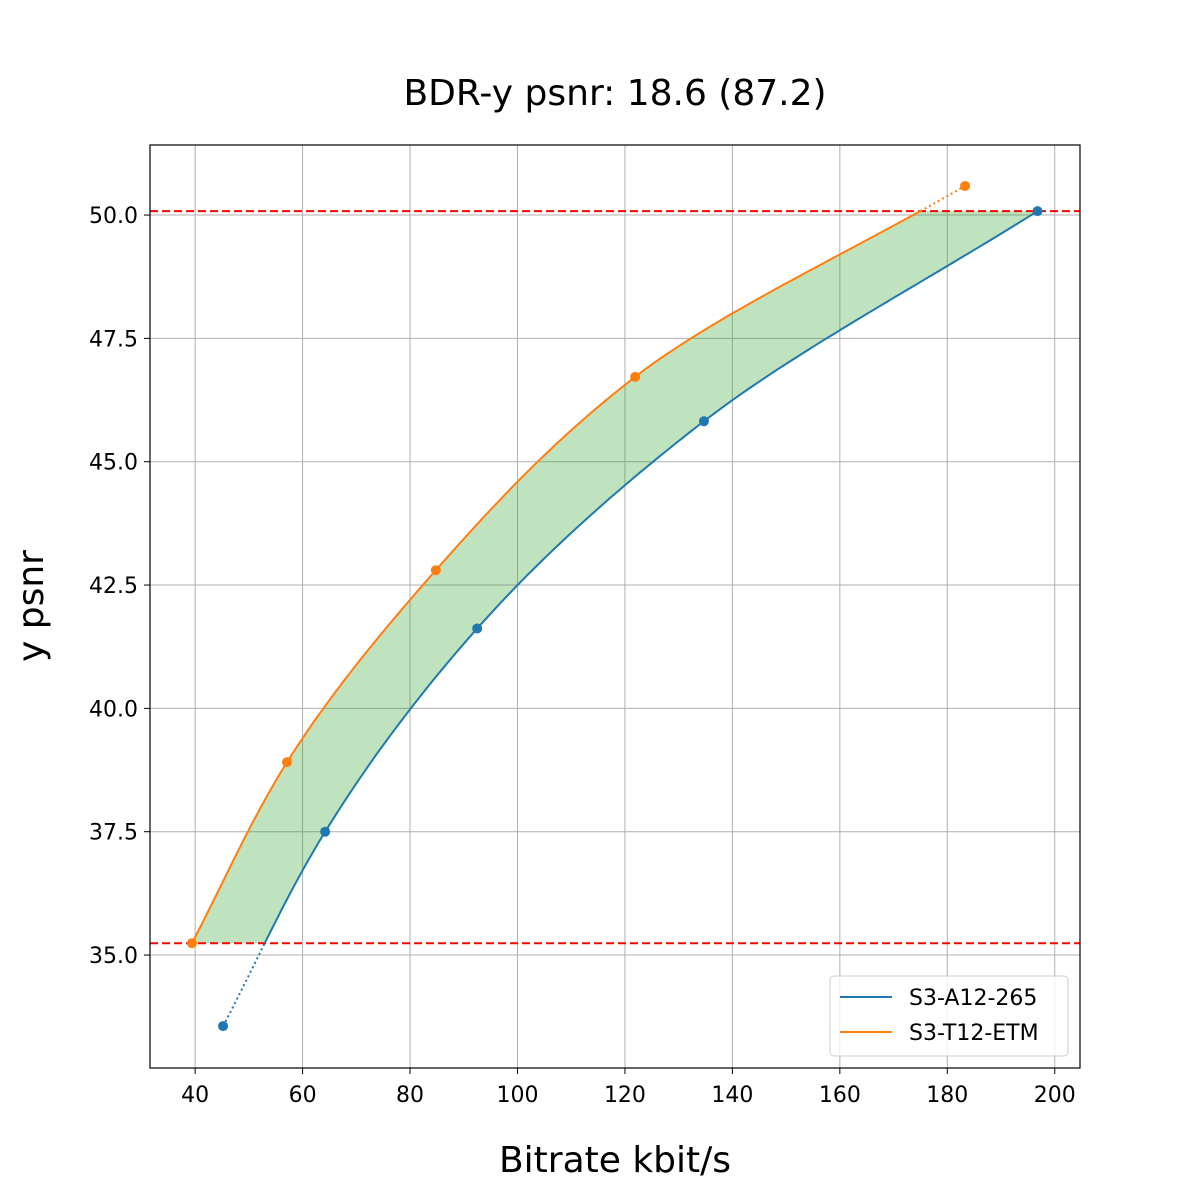 The width and height of the screenshot is (1200, 1200). What do you see at coordinates (615, 1160) in the screenshot?
I see `x-axis-label: Bitrate kbit/s` at bounding box center [615, 1160].